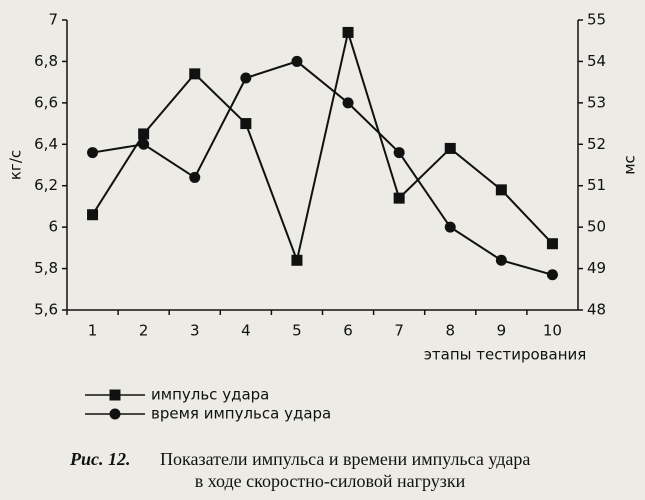  Describe the element at coordinates (596, 185) in the screenshot. I see `y2-tick-label: 51` at that location.